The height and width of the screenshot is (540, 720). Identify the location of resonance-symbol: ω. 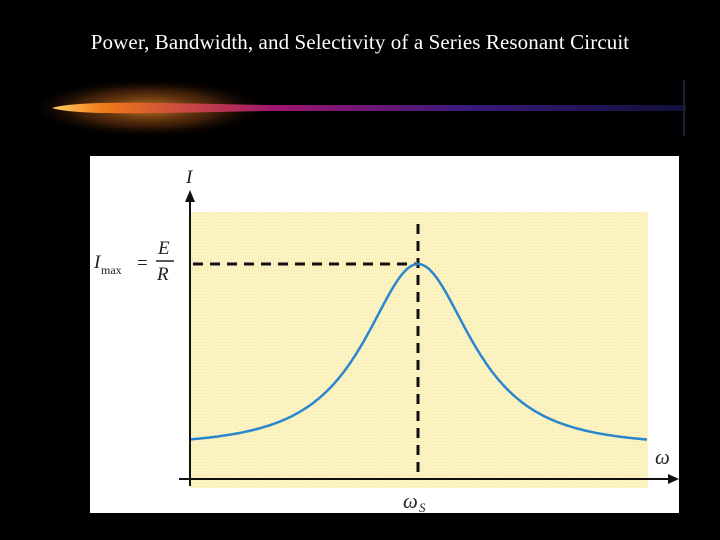
(410, 501).